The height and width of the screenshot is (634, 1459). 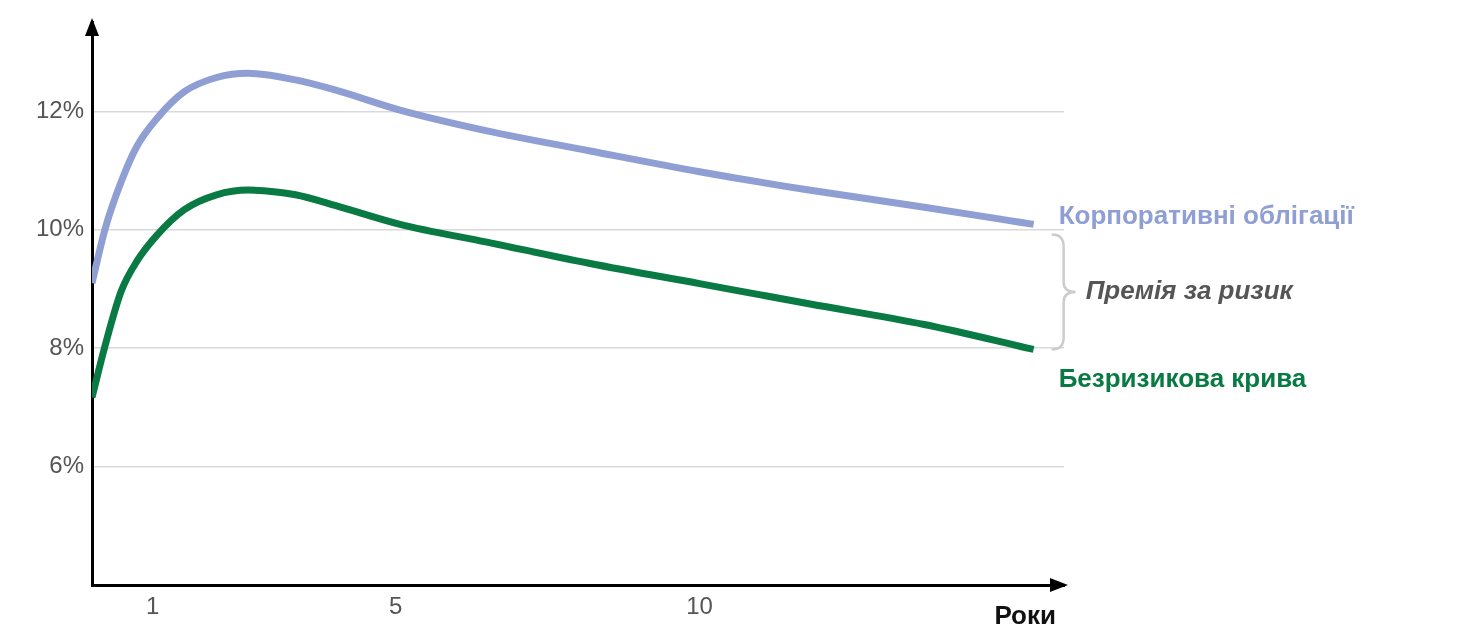 What do you see at coordinates (66, 346) in the screenshot?
I see `y-tick-label: 8%` at bounding box center [66, 346].